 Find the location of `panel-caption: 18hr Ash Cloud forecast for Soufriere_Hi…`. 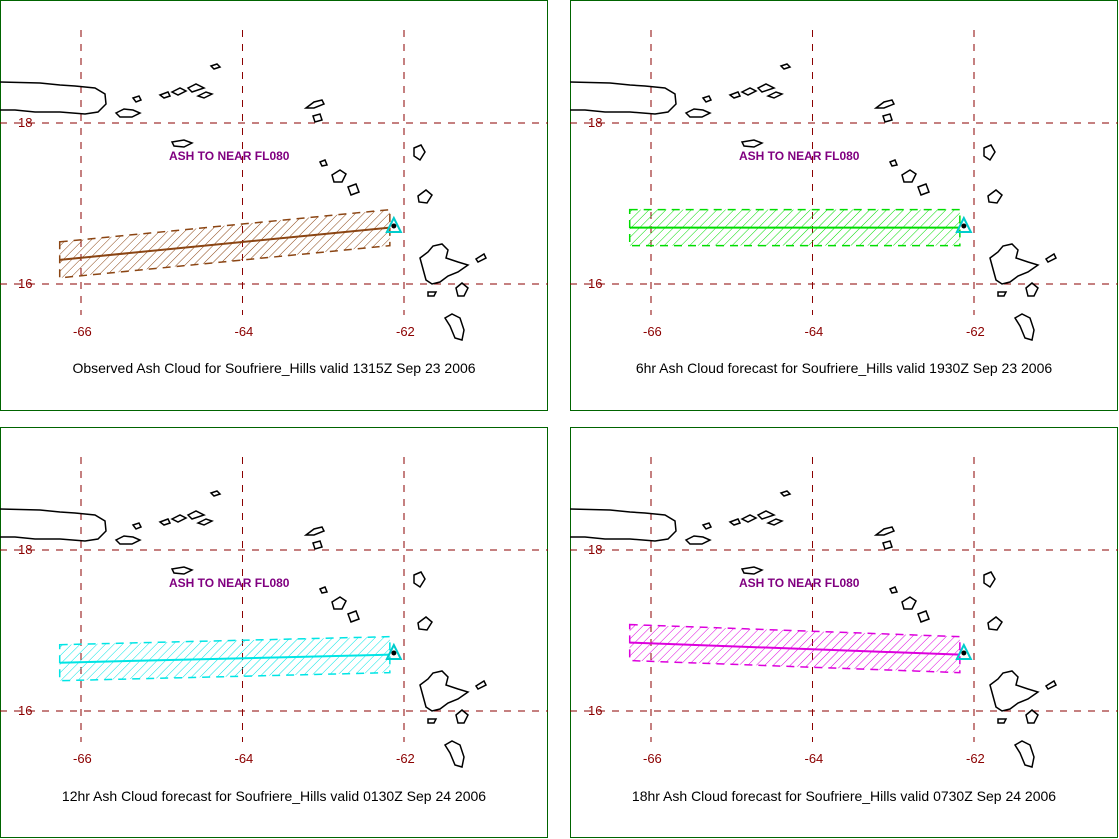

panel-caption: 18hr Ash Cloud forecast for Soufriere_Hi… is located at coordinates (844, 796).